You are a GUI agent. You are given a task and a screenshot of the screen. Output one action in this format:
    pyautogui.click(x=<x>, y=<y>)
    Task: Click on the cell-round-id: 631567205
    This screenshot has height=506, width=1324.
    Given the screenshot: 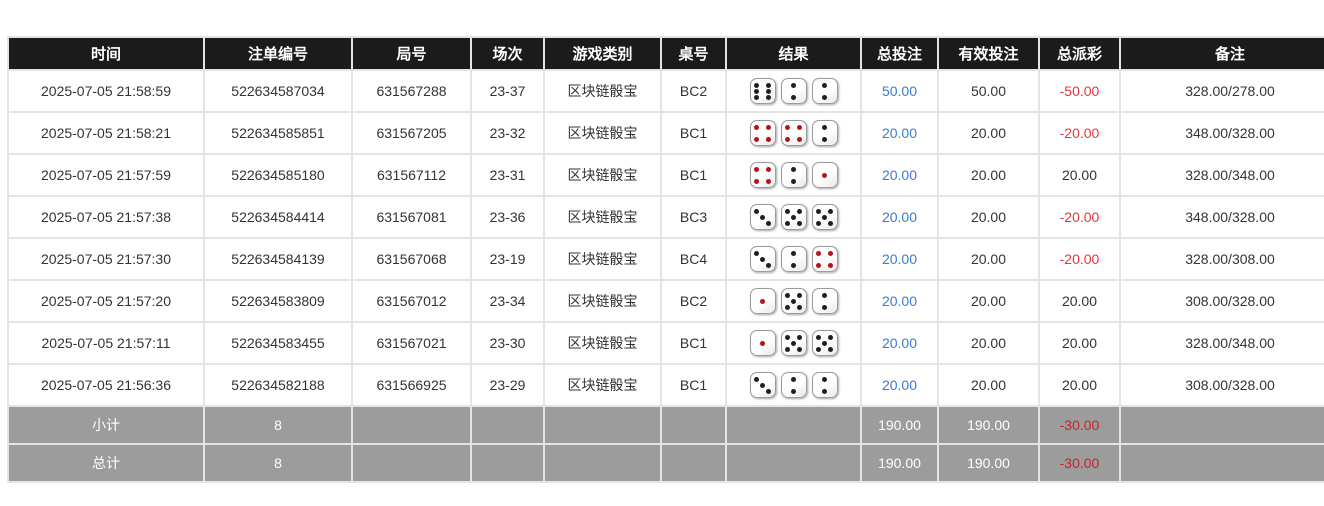 What is the action you would take?
    pyautogui.click(x=411, y=133)
    